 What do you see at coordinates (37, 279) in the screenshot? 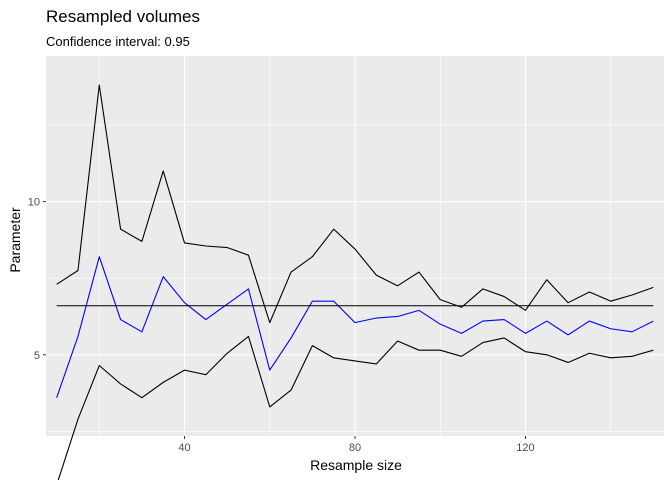
I see `y-axis-ticks: 5 10` at bounding box center [37, 279].